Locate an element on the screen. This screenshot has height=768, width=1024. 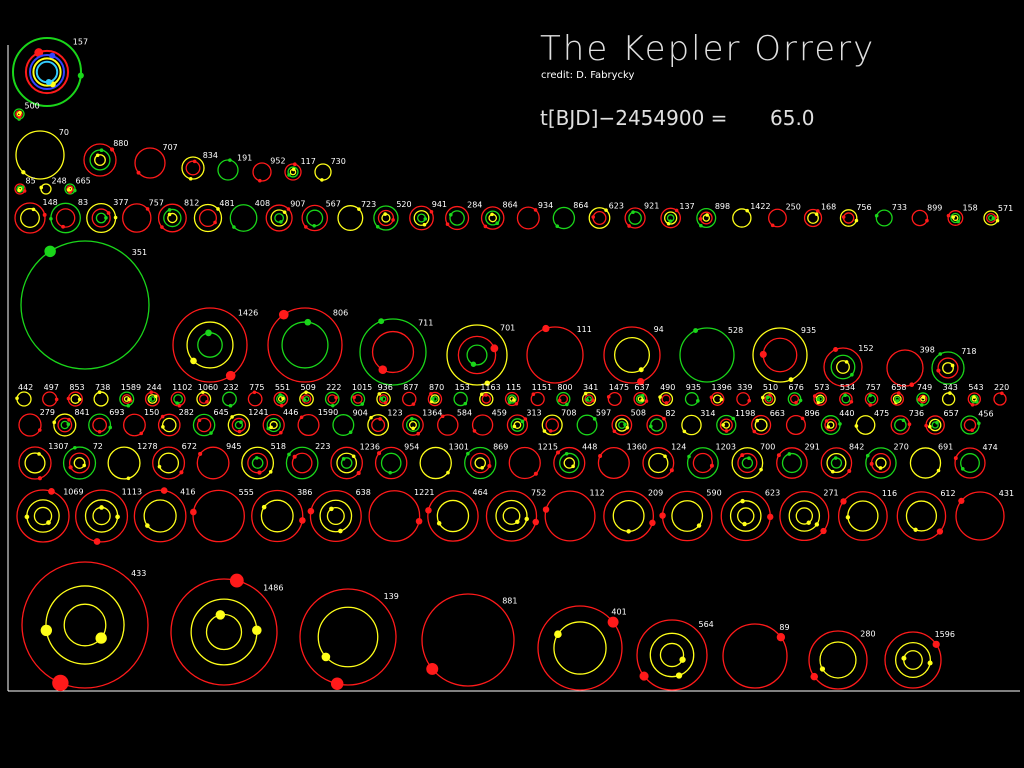
planet-system: 1426 is located at coordinates (215, 345).